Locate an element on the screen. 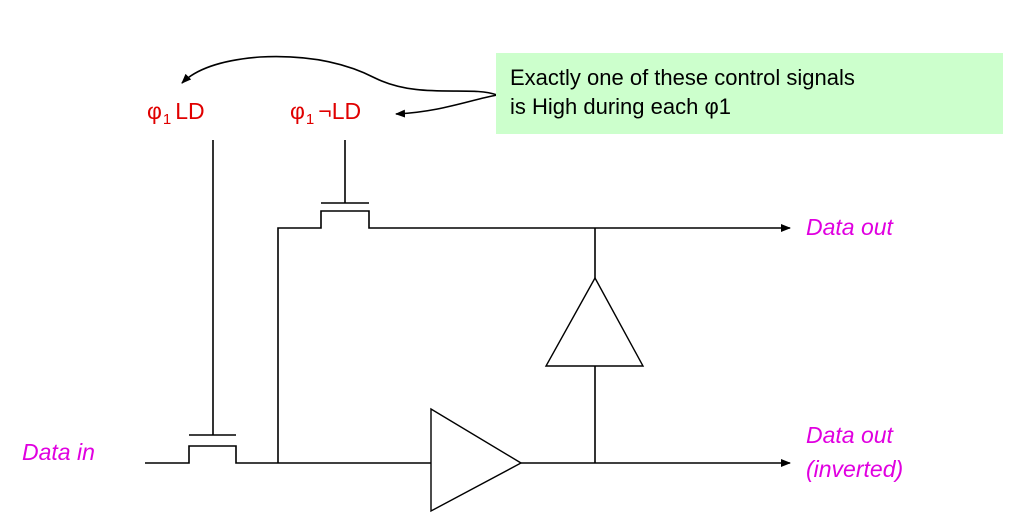 The image size is (1017, 519). data-out-inverted-label-line-2: (inverted) is located at coordinates (855, 469).